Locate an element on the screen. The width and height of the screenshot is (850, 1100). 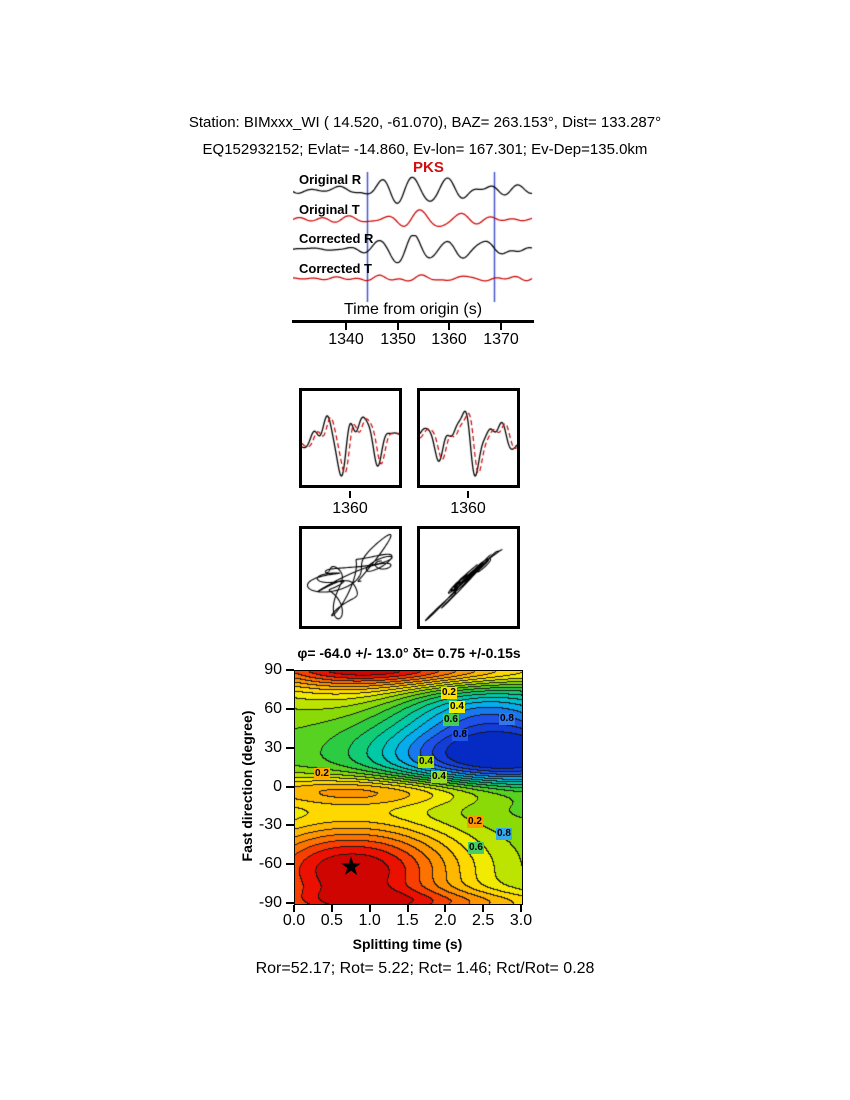
contour-title: φ= -64.0 +/- 13.0° δt= 0.75 +/-0.15s is located at coordinates (409, 653).